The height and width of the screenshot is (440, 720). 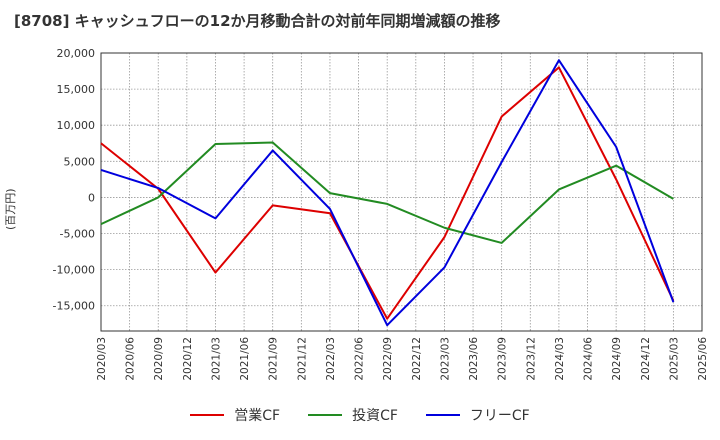 What do you see at coordinates (503, 359) in the screenshot?
I see `x-tick-label: 2023/09` at bounding box center [503, 359].